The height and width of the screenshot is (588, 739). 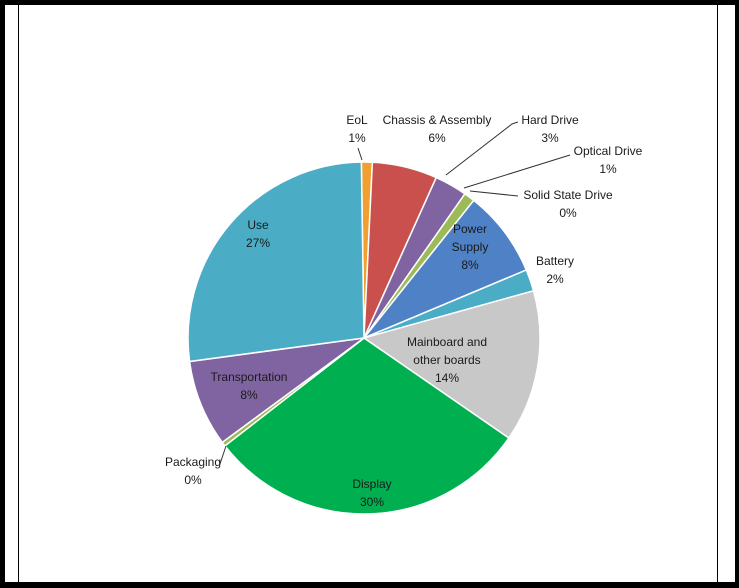 What do you see at coordinates (357, 120) in the screenshot?
I see `name-label: EoL` at bounding box center [357, 120].